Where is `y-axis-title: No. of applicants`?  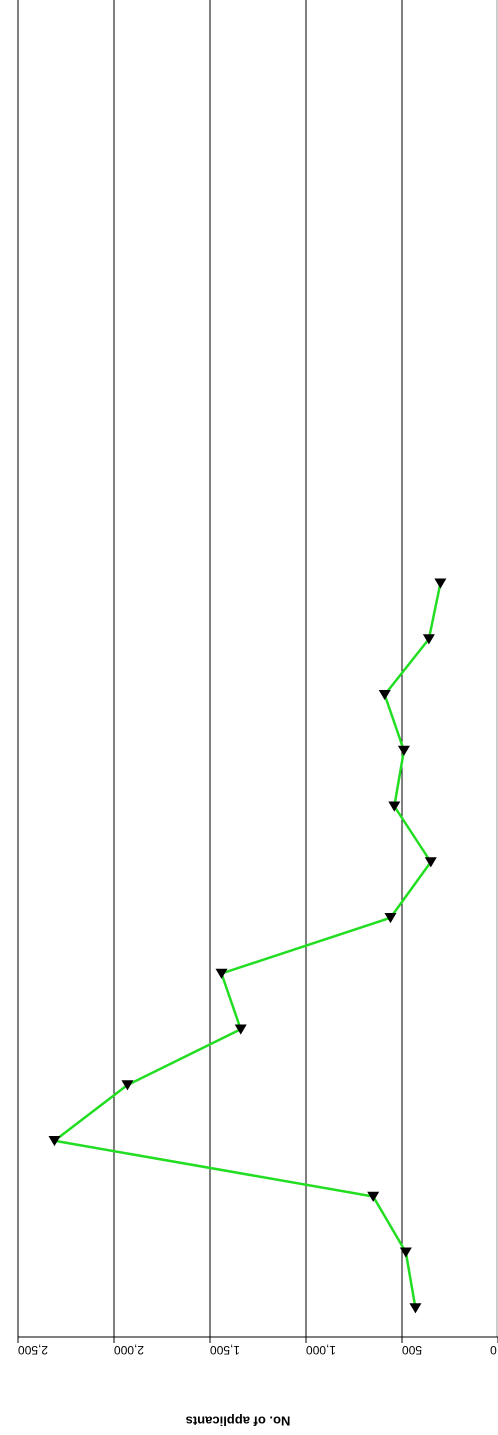 y-axis-title: No. of applicants is located at coordinates (238, 1421).